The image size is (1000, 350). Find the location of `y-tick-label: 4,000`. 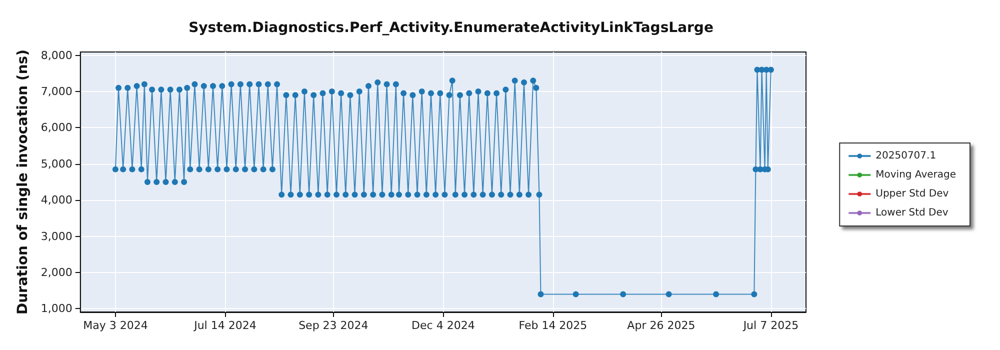

y-tick-label: 4,000 is located at coordinates (56, 200).